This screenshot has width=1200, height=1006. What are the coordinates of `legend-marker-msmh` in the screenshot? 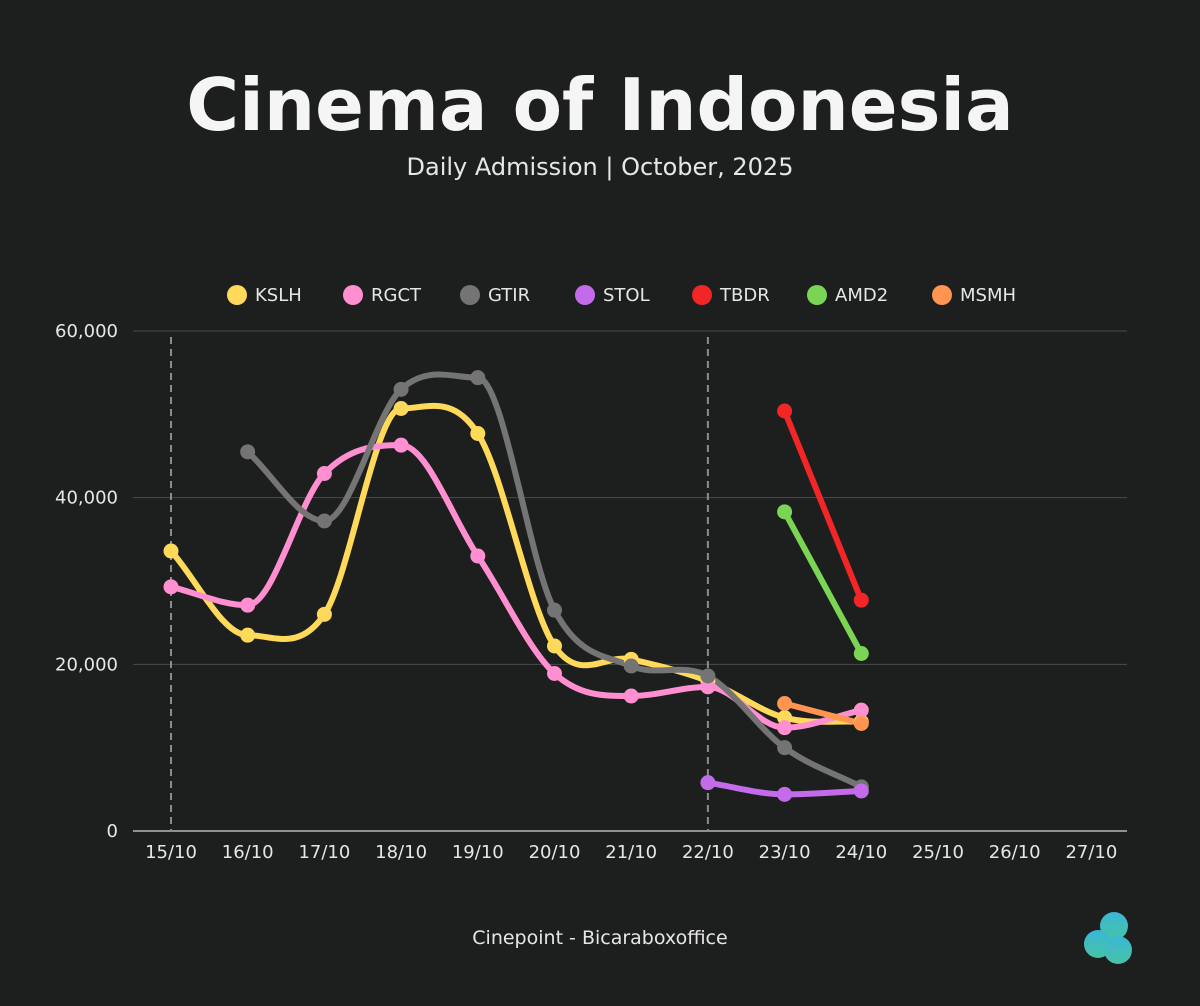 It's located at (942, 295).